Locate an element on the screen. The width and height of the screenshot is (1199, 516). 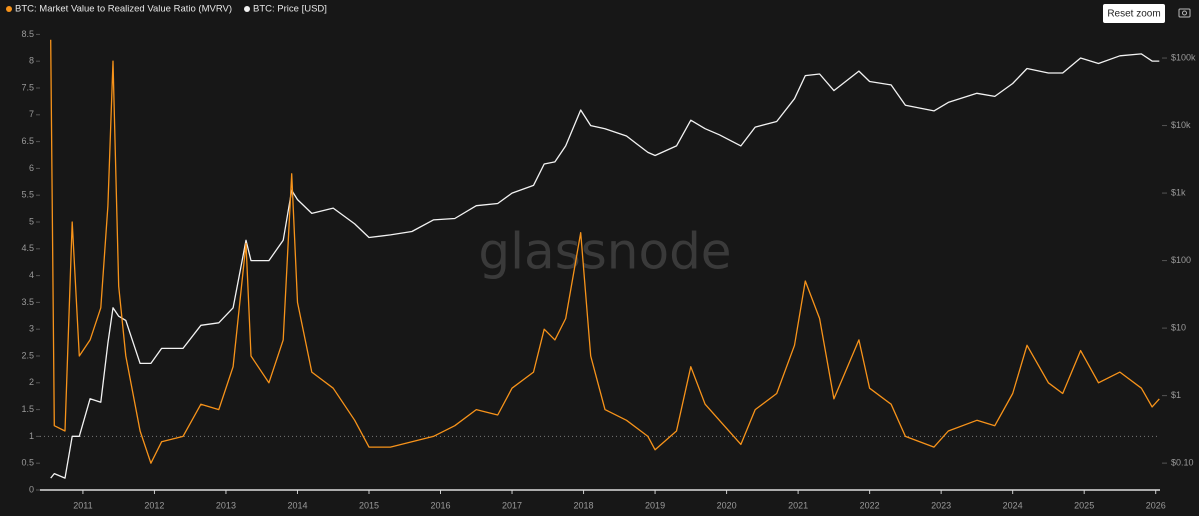
y-tick-label: 1 is located at coordinates (31, 436).